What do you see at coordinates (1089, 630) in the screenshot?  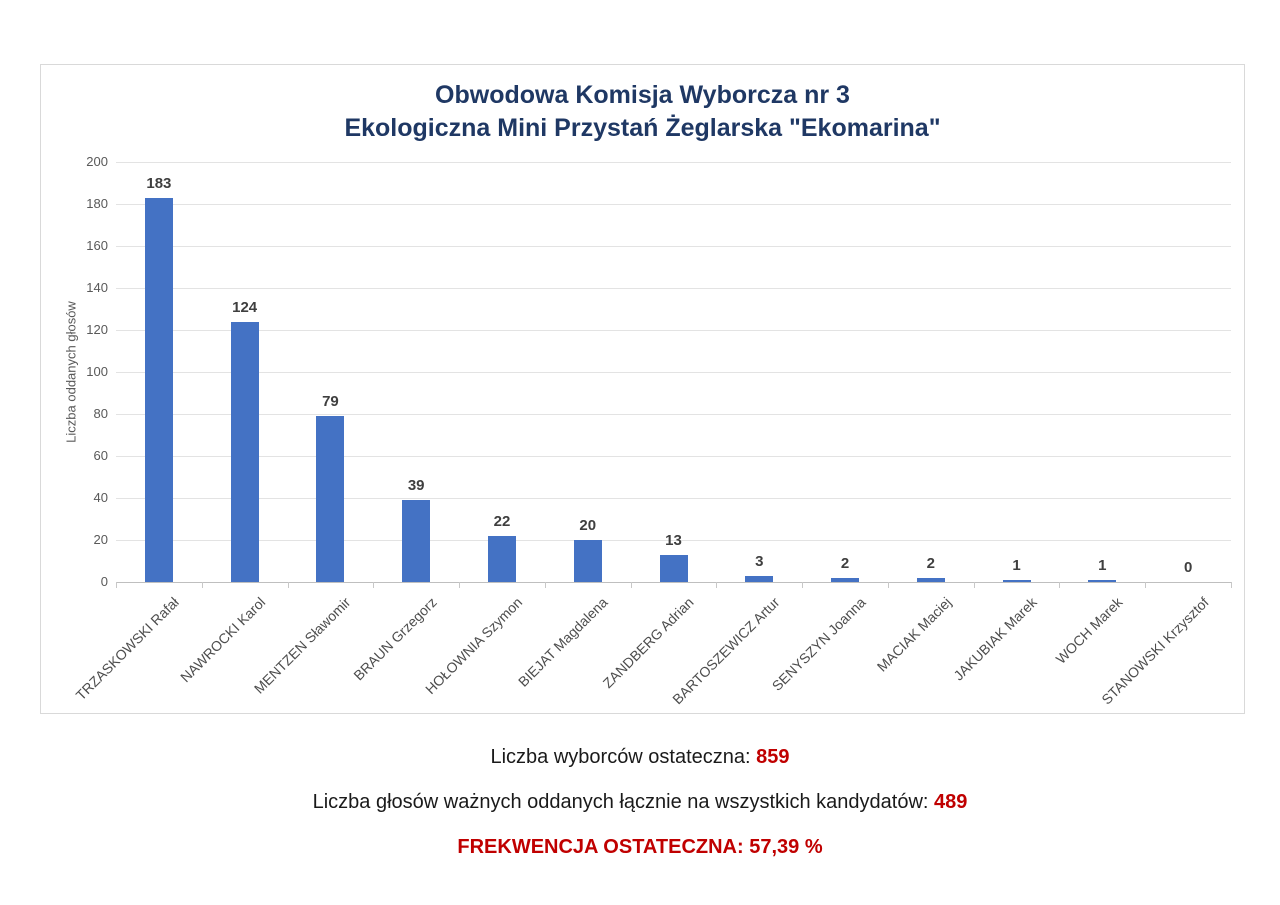 I see `category-label: WOCH Marek` at bounding box center [1089, 630].